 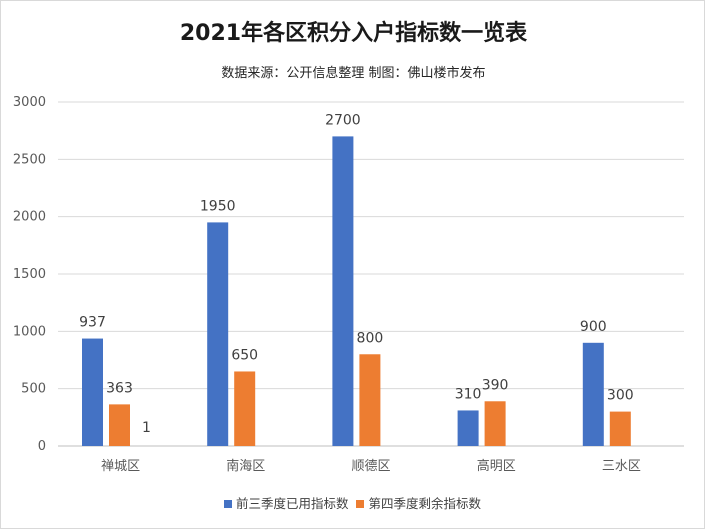 What do you see at coordinates (424, 503) in the screenshot?
I see `legend-label-series-2: 第四季度剩余指标数` at bounding box center [424, 503].